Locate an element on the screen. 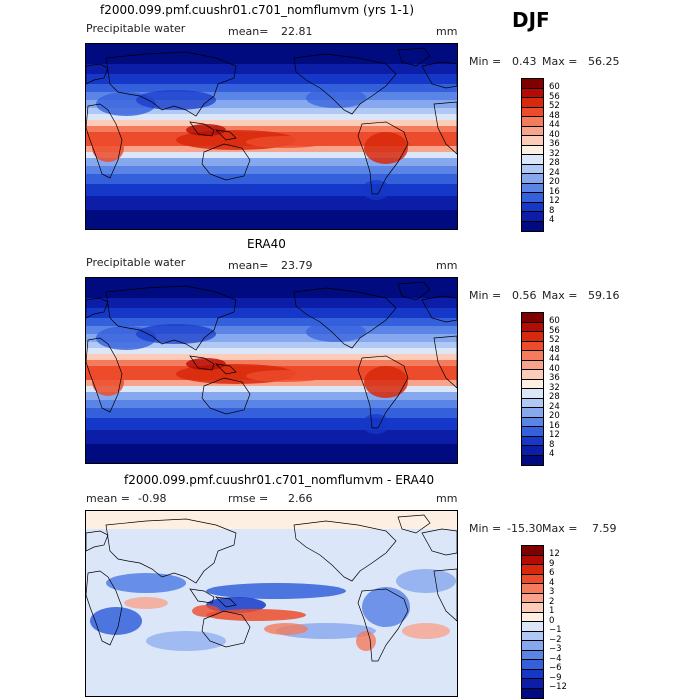  colorbar-tick-label: −4 is located at coordinates (555, 658).